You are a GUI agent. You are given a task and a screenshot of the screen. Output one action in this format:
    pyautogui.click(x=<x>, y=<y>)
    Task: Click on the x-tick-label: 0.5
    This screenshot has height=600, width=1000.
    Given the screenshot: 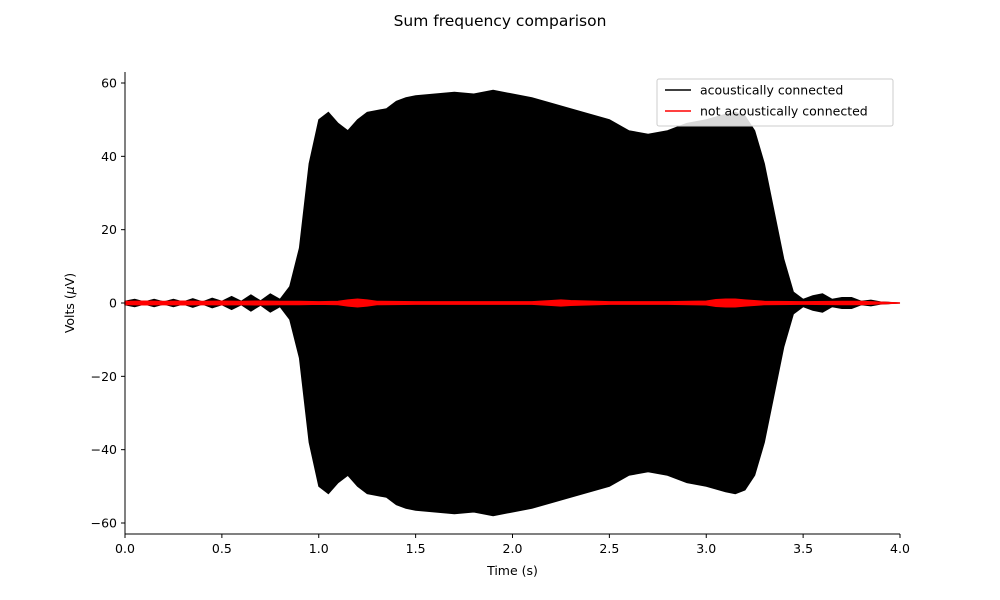 What is the action you would take?
    pyautogui.click(x=222, y=548)
    